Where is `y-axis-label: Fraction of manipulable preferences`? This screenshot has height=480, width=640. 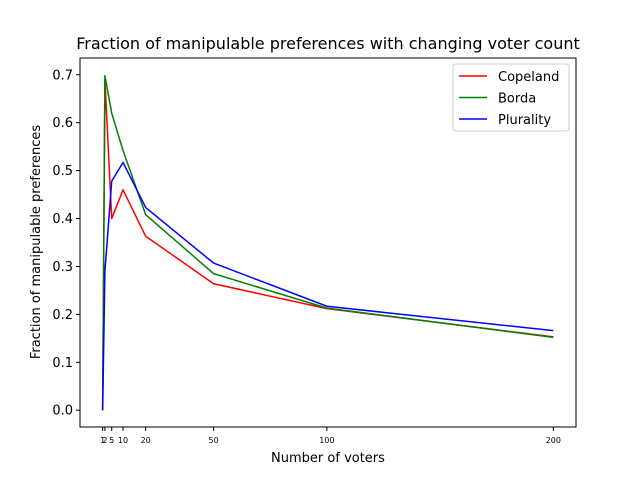
y-axis-label: Fraction of manipulable preferences is located at coordinates (36, 242).